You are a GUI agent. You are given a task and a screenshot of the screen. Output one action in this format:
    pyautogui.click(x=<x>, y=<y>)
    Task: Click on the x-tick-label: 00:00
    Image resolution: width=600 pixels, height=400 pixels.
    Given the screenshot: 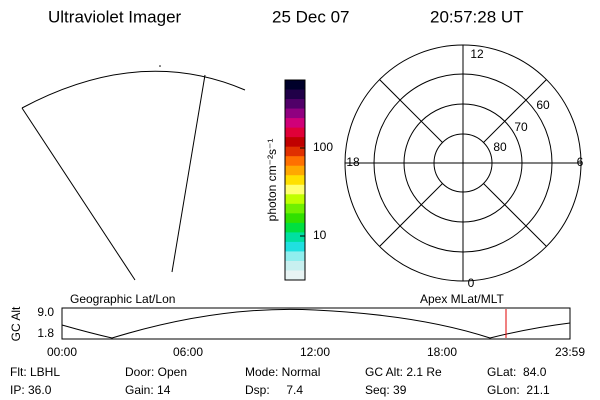 What is the action you would take?
    pyautogui.click(x=62, y=352)
    